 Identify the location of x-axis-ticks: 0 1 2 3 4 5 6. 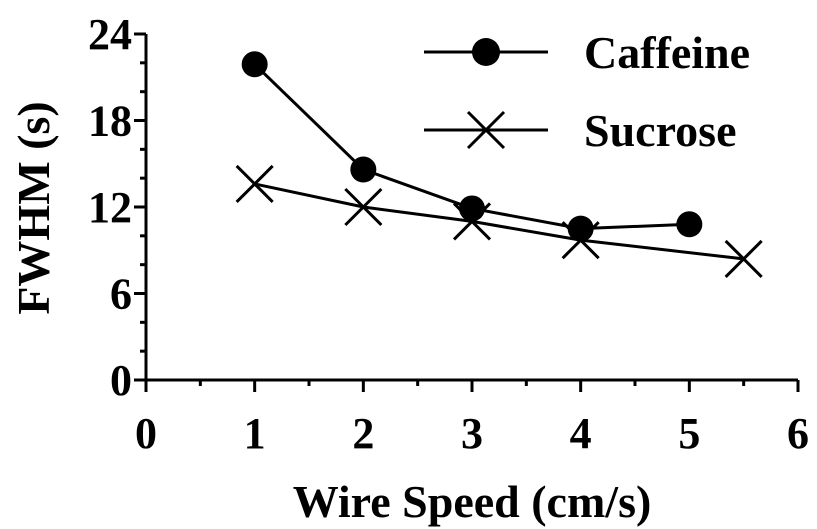
(472, 419).